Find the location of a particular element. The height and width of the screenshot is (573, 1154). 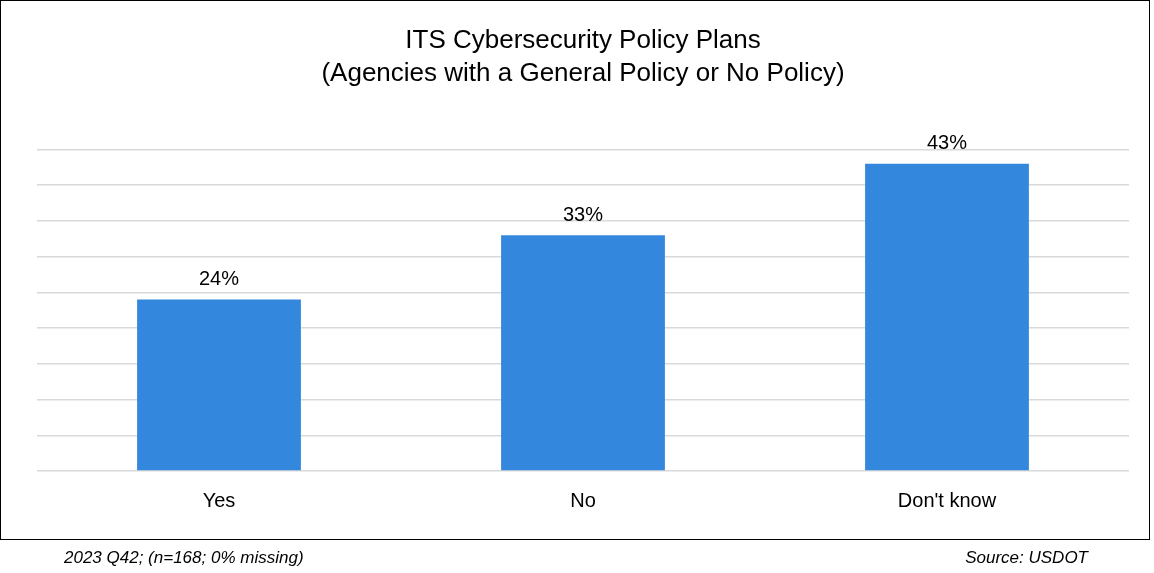

x-tick-label: Yes is located at coordinates (219, 499).